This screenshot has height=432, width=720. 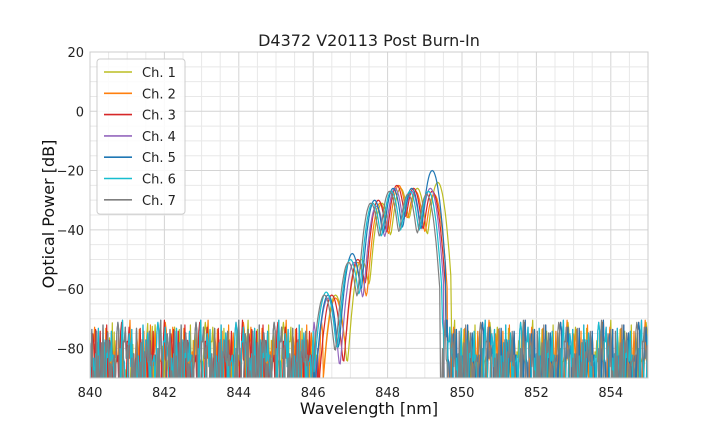 I want to click on legend-label: Ch. 4, so click(x=159, y=137).